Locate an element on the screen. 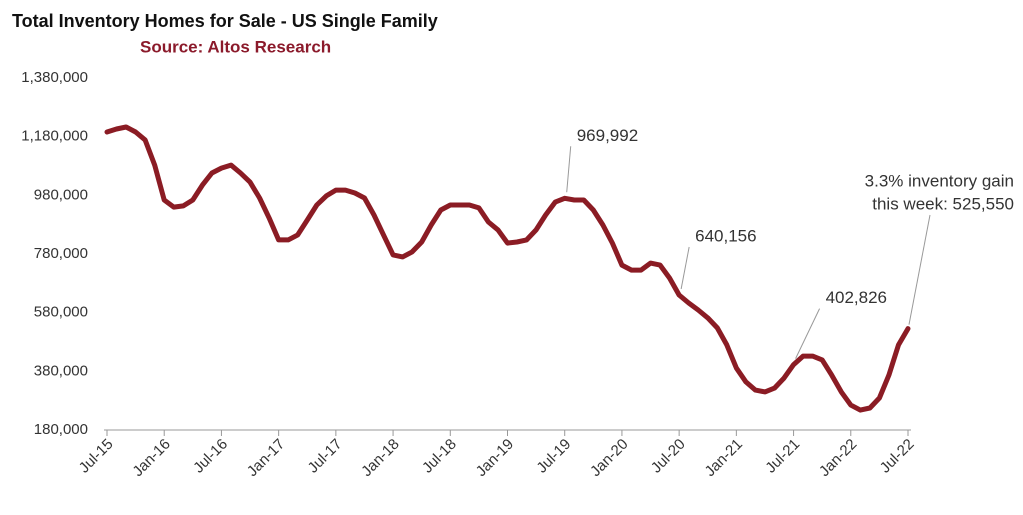 Image resolution: width=1023 pixels, height=515 pixels. x-tick-label: Jan-16 is located at coordinates (151, 458).